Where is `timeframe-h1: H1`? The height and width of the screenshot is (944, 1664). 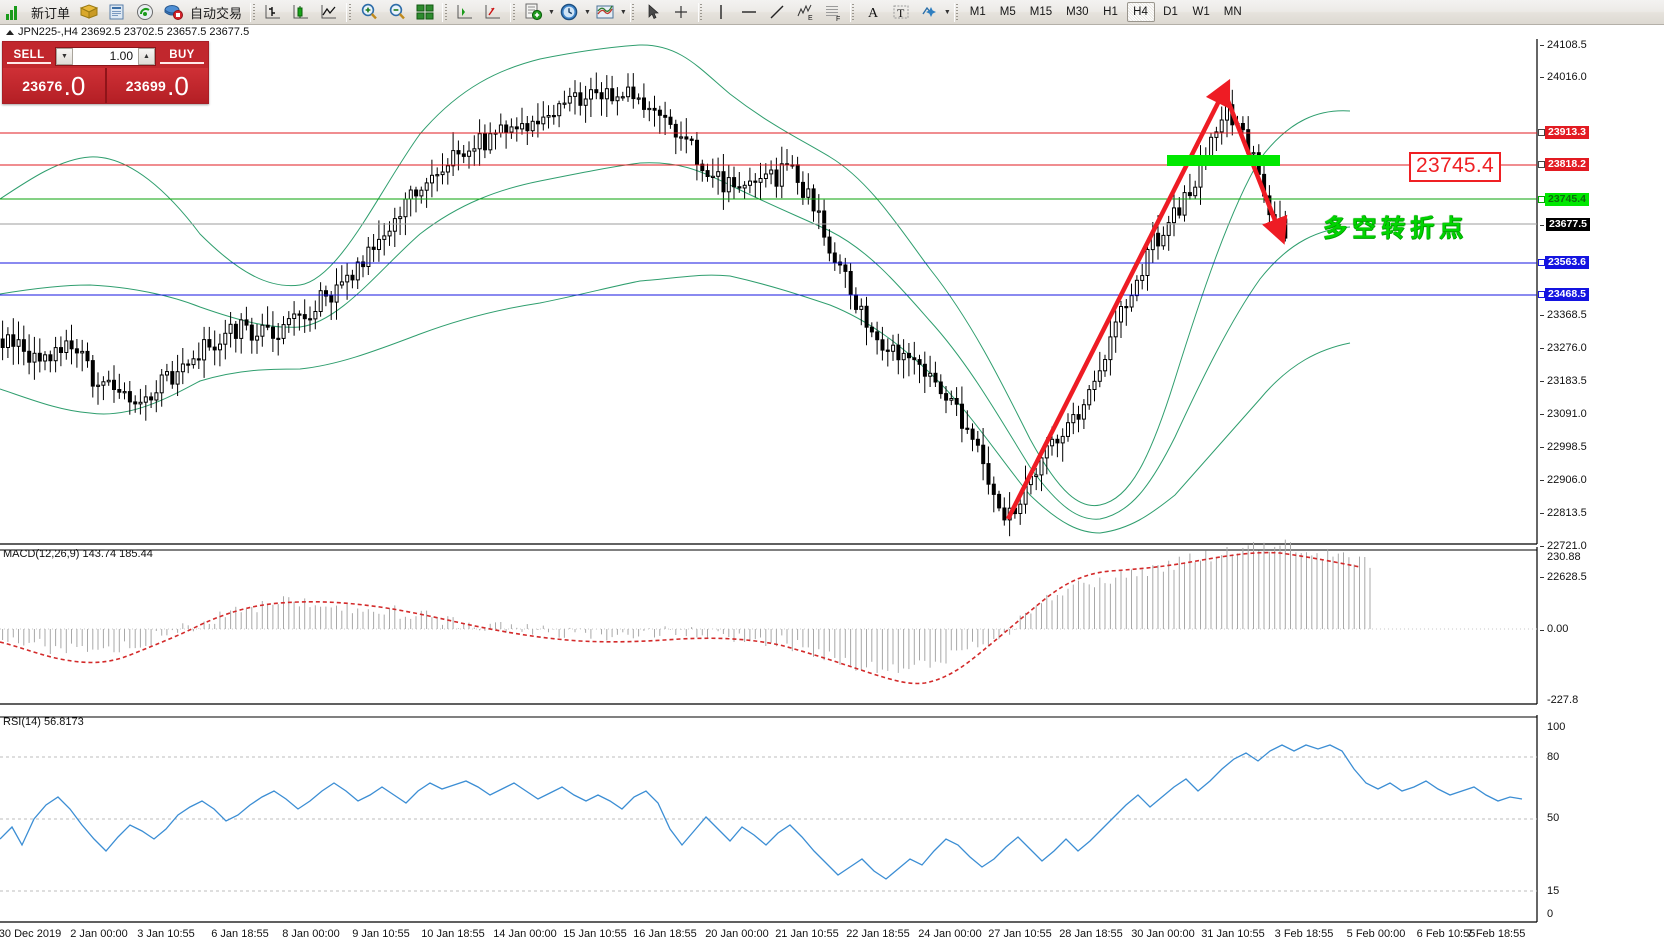 timeframe-h1: H1 is located at coordinates (1110, 12).